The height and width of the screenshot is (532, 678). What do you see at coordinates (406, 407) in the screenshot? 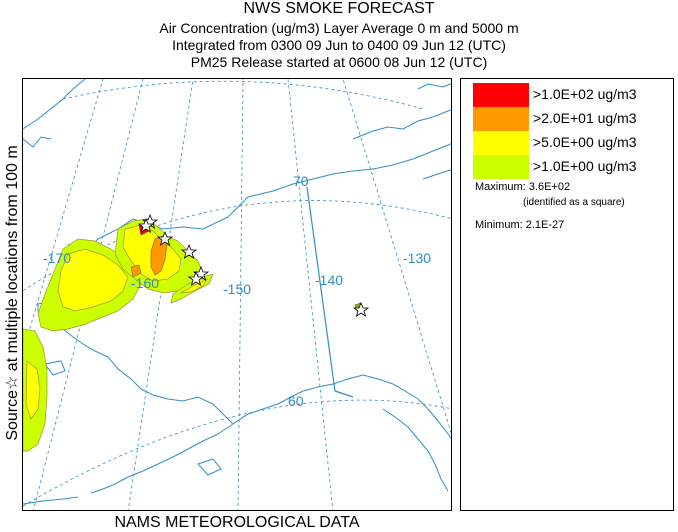
I see `coast-panhandle` at bounding box center [406, 407].